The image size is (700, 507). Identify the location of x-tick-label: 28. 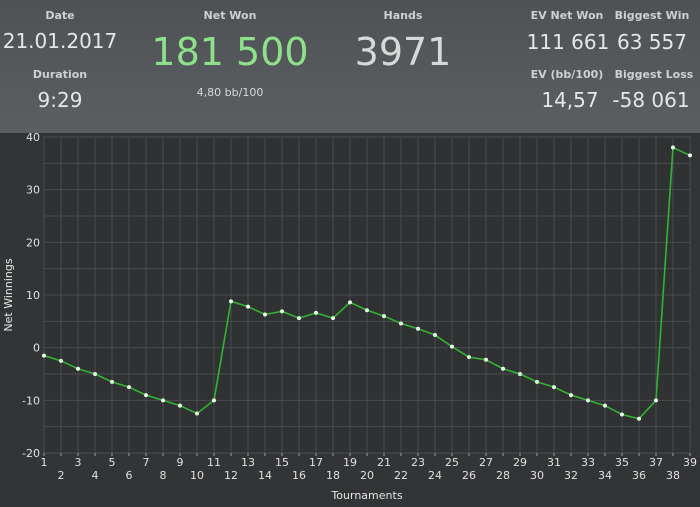
(503, 475).